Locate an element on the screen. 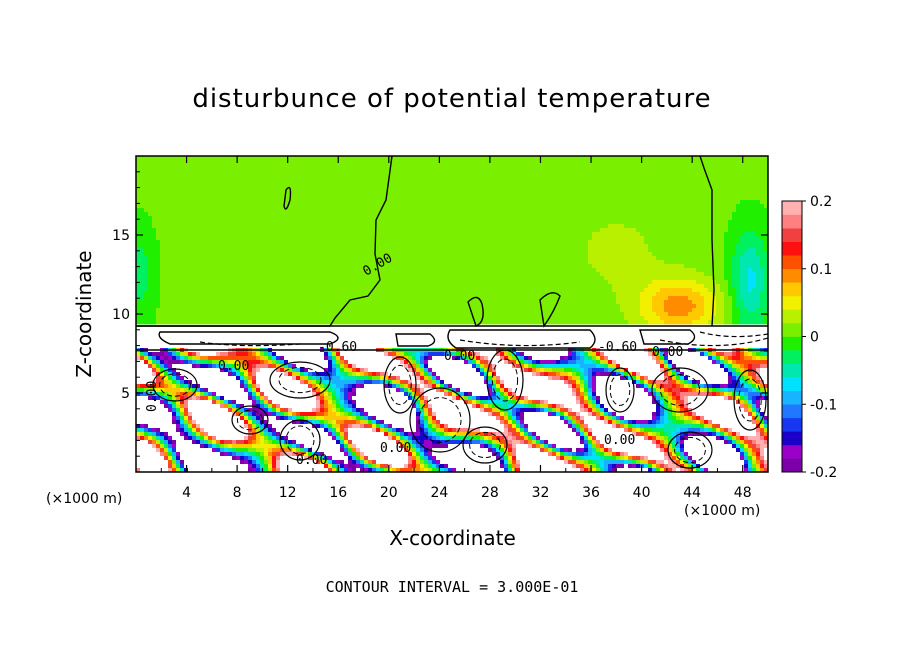  colorbar-tick-label: 0.2 is located at coordinates (821, 202).